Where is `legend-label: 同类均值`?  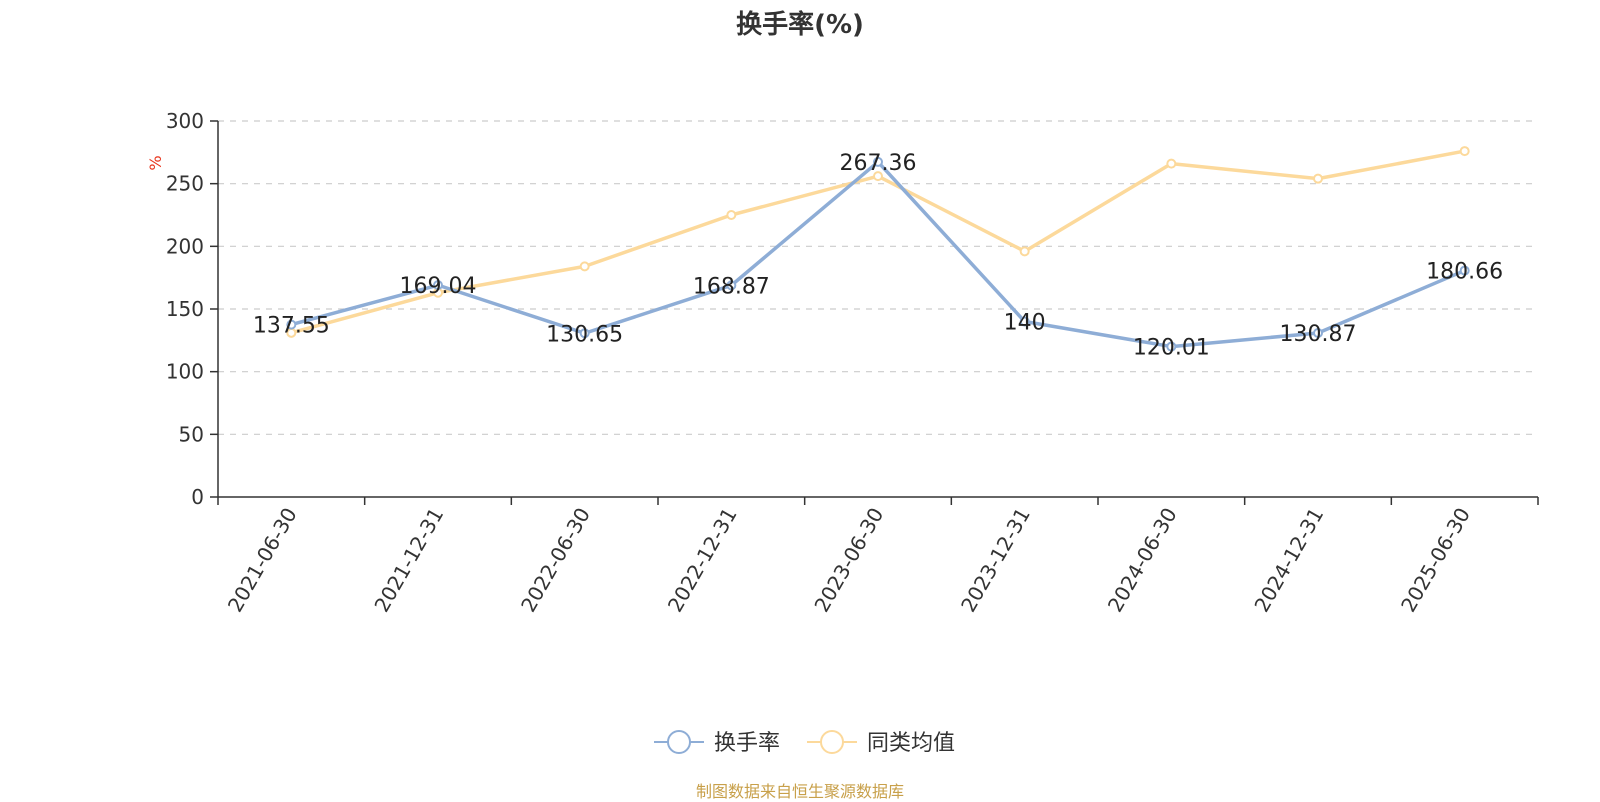 legend-label: 同类均值 is located at coordinates (911, 743).